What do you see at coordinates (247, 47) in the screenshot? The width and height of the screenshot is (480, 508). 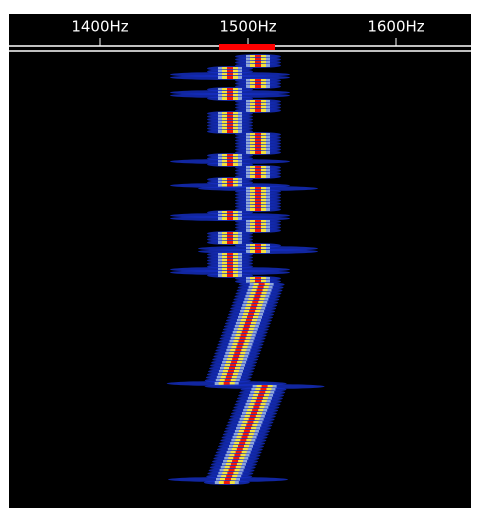 I see `passband-marker` at bounding box center [247, 47].